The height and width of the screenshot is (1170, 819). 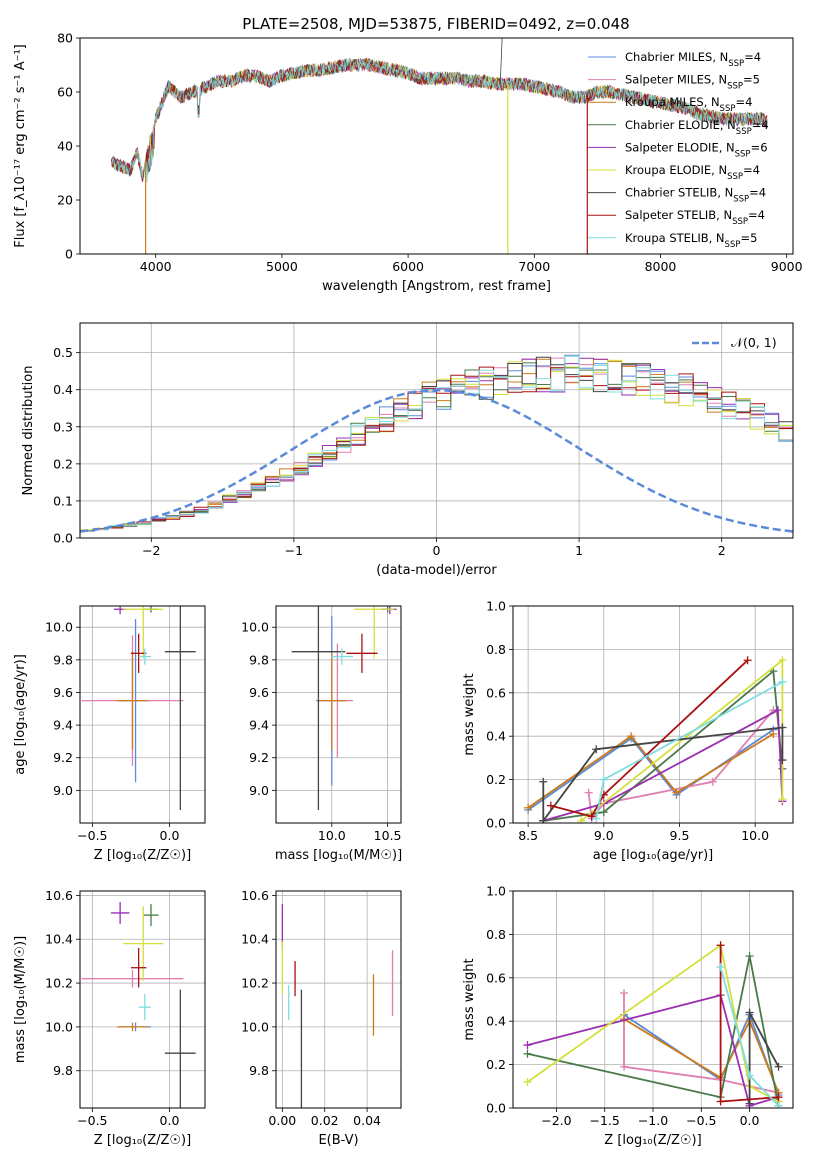 What do you see at coordinates (282, 1120) in the screenshot?
I see `x-tick-label: 0.00` at bounding box center [282, 1120].